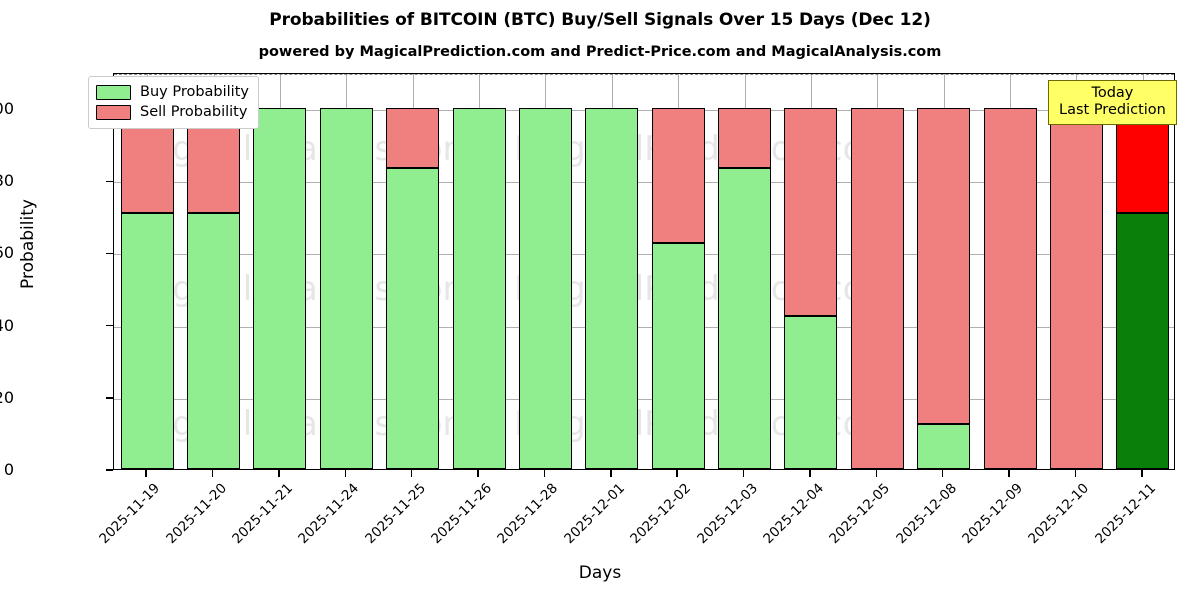 The height and width of the screenshot is (600, 1200). Describe the element at coordinates (113, 112) in the screenshot. I see `legend-swatch-sell` at that location.